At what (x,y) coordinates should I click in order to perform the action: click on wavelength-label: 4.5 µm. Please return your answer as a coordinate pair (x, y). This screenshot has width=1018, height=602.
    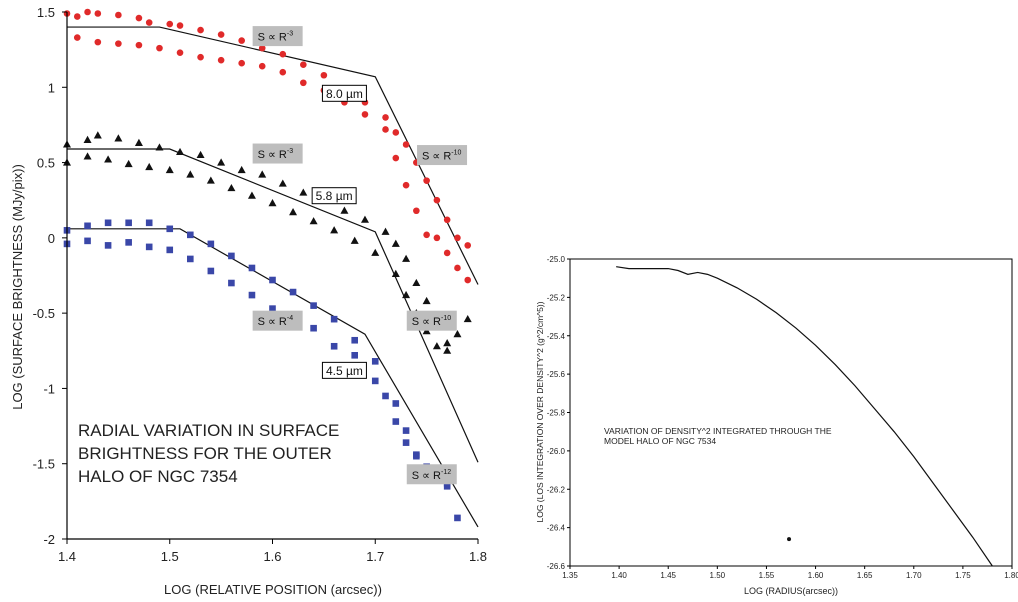
    Looking at the image, I should click on (344, 371).